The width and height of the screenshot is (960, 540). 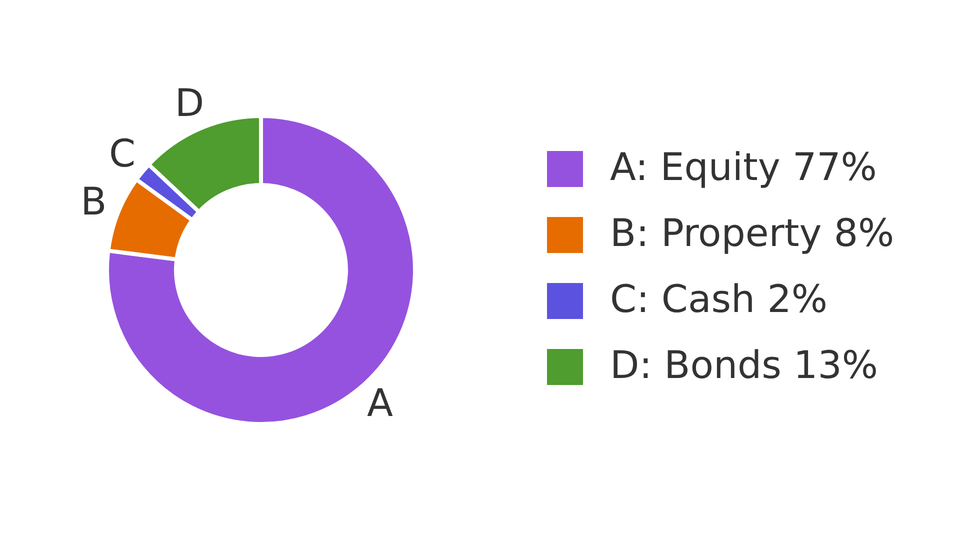 What do you see at coordinates (744, 365) in the screenshot?
I see `legend-label: D: Bonds 13%` at bounding box center [744, 365].